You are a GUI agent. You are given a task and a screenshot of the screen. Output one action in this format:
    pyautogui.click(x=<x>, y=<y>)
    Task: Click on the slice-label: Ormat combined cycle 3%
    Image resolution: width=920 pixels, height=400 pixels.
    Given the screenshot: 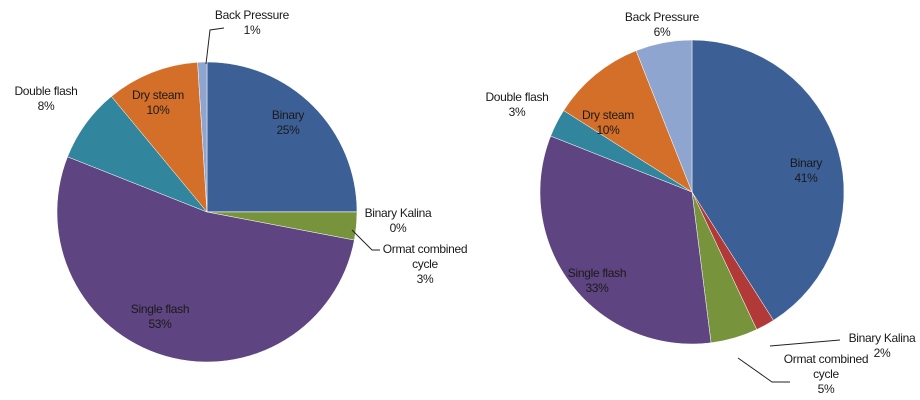 What is the action you would take?
    pyautogui.click(x=425, y=264)
    